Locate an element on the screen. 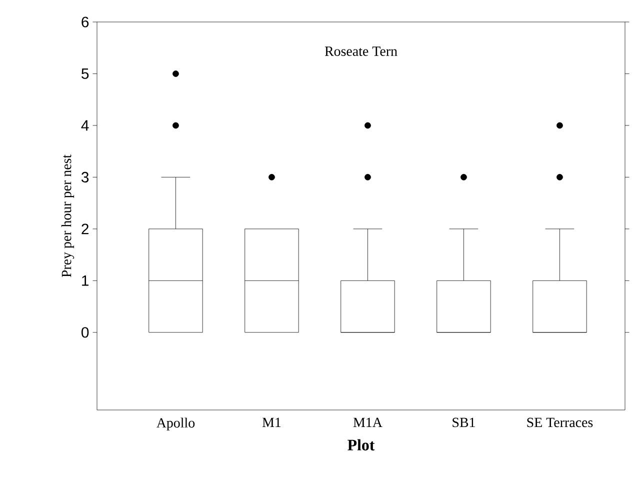 The width and height of the screenshot is (639, 502). x-tick-label: M1A is located at coordinates (367, 422).